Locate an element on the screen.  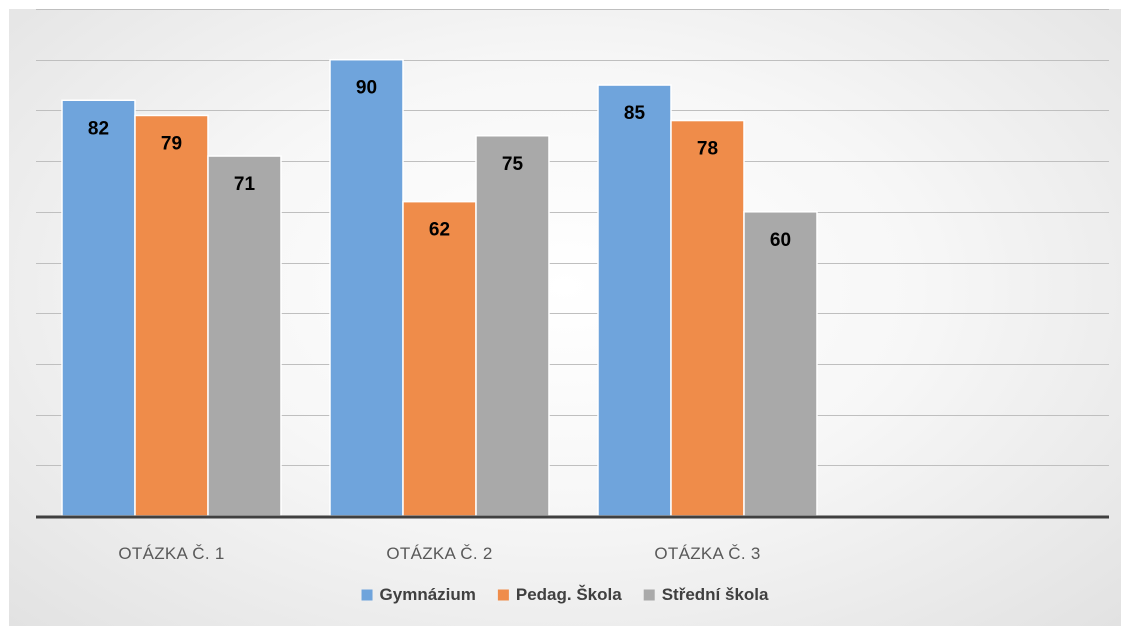
data-label-cat1-series1: 82 is located at coordinates (98, 128).